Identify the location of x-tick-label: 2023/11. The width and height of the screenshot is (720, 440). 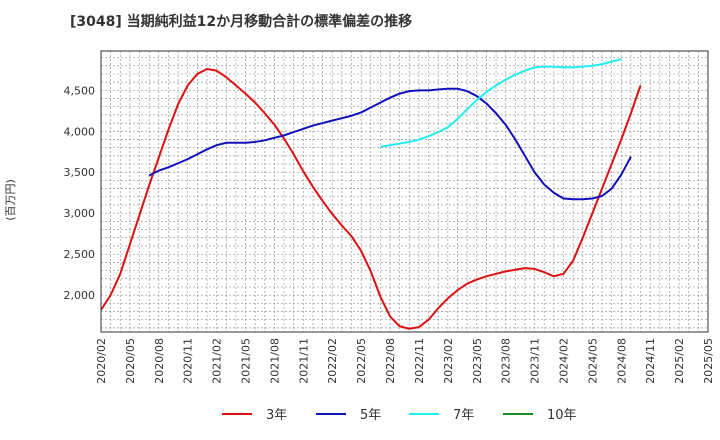
(535, 361).